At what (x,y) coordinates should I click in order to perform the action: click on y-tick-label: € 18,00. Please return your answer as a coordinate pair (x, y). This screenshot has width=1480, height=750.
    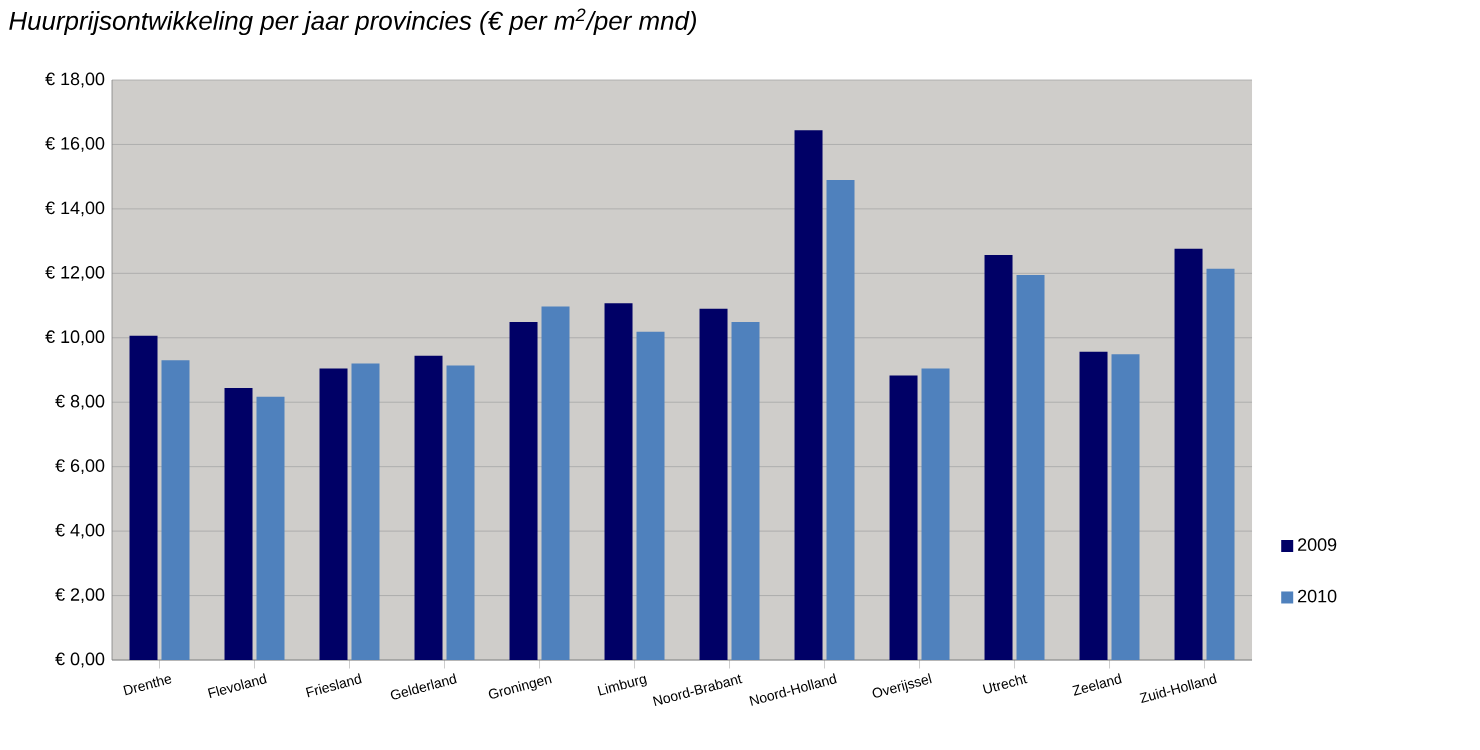
    Looking at the image, I should click on (75, 80).